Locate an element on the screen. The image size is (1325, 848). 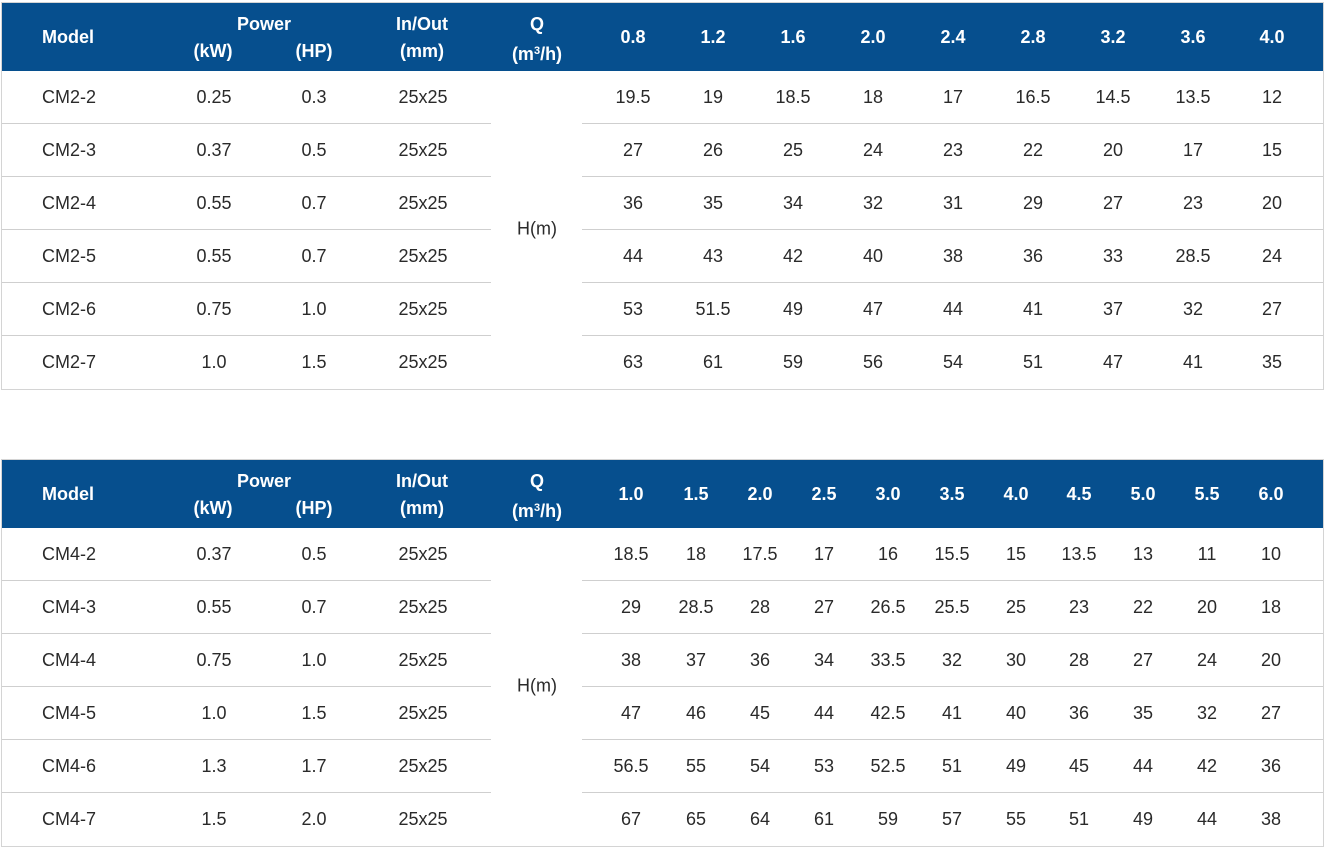
head-value-cell: 13 is located at coordinates (1143, 554).